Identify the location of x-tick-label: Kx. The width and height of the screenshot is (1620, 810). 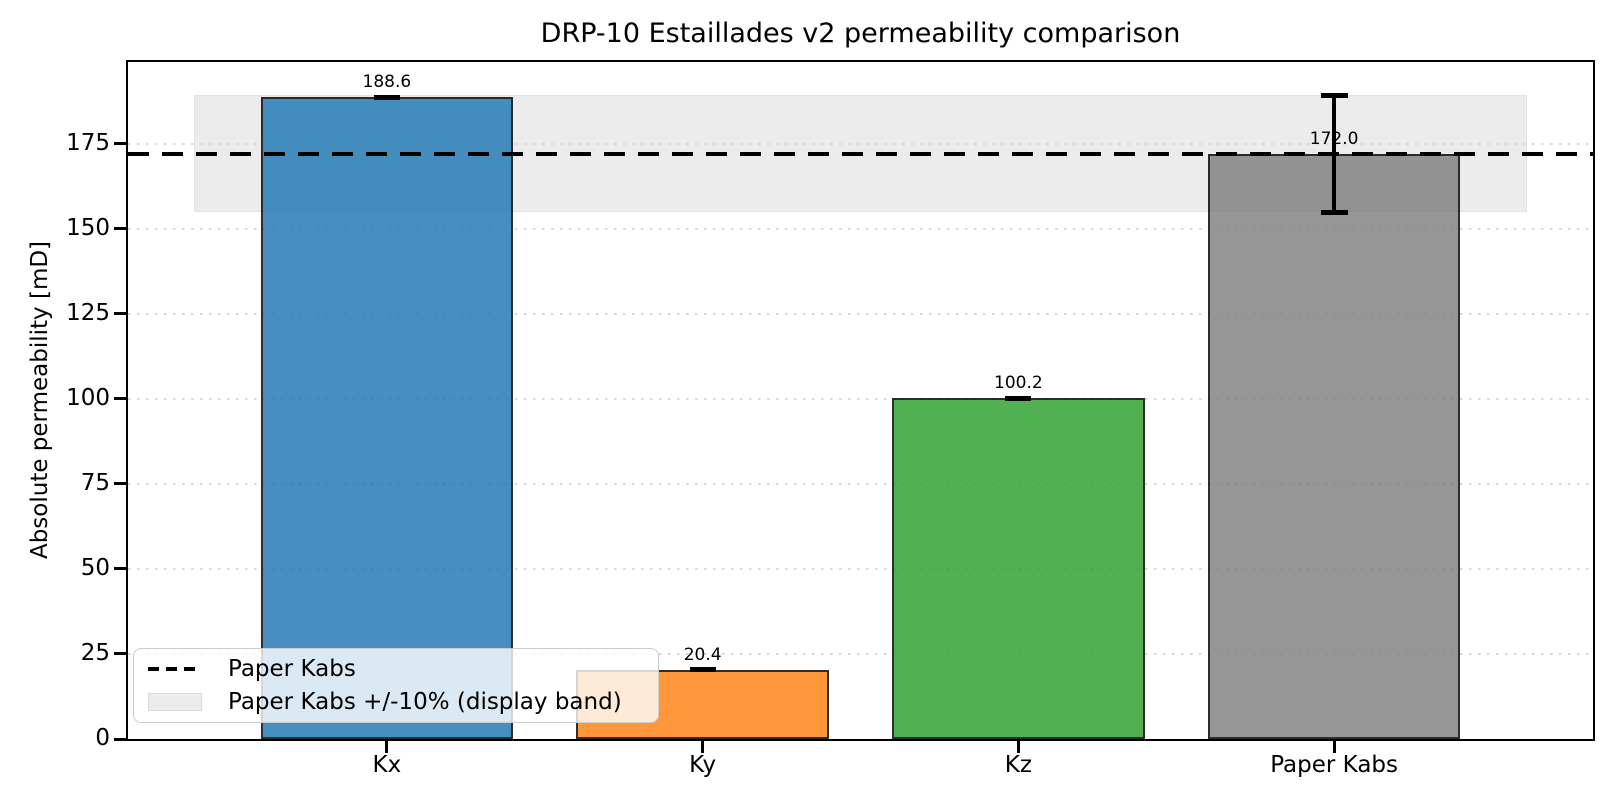
(387, 765).